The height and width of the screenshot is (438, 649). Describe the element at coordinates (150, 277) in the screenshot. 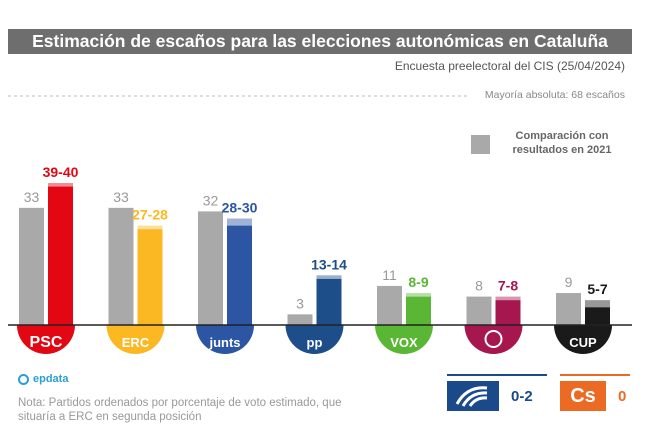

I see `bar-estimate-erc` at that location.